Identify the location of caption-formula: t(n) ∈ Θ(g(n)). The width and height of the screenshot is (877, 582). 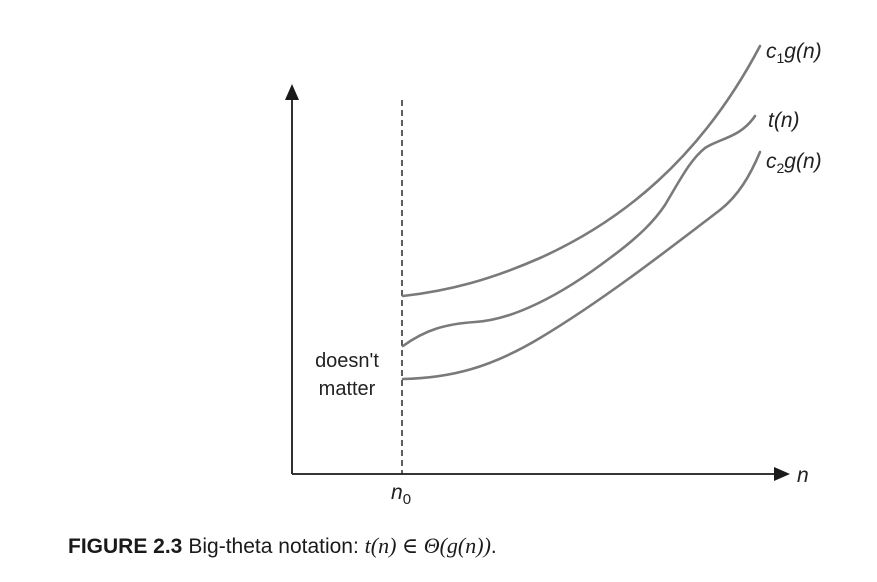
(427, 545).